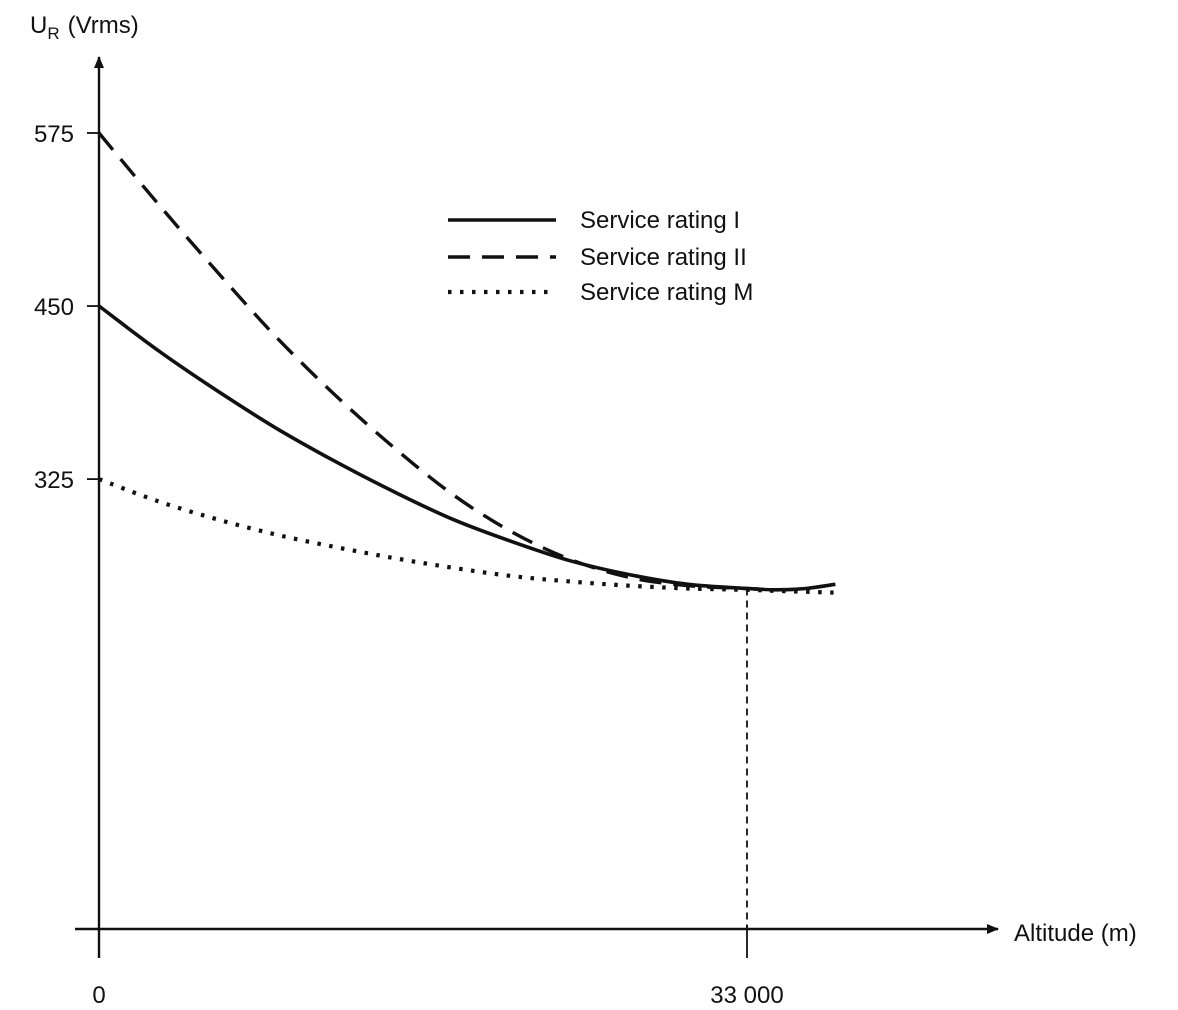 The width and height of the screenshot is (1178, 1010). Describe the element at coordinates (54, 307) in the screenshot. I see `y-tick-label: 450` at that location.